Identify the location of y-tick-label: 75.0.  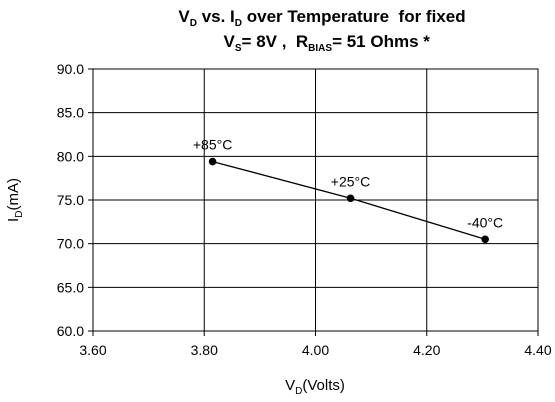
(70, 200).